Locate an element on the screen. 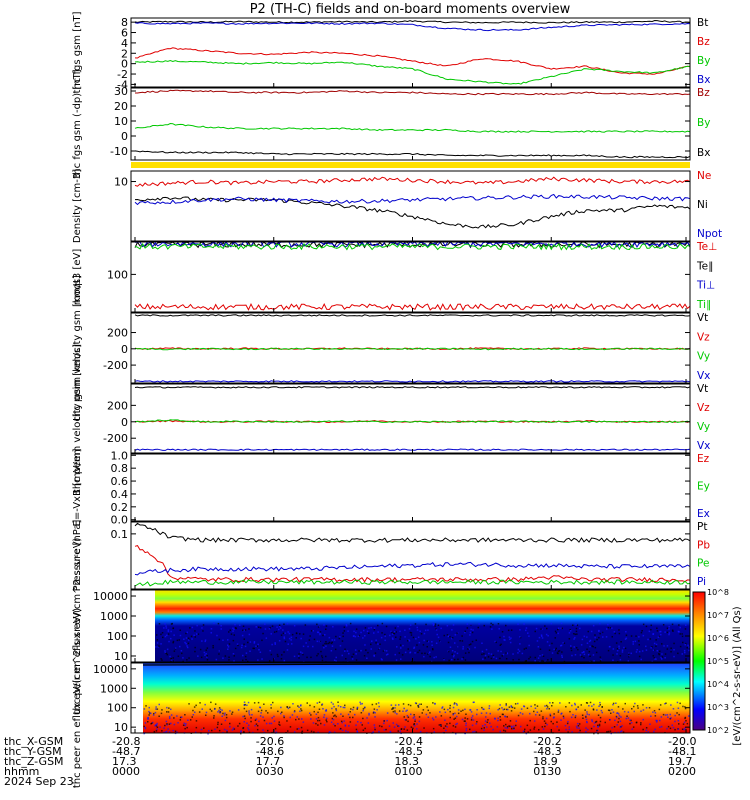 The height and width of the screenshot is (800, 750). colorbar-tick-label: 10^6 is located at coordinates (718, 638).